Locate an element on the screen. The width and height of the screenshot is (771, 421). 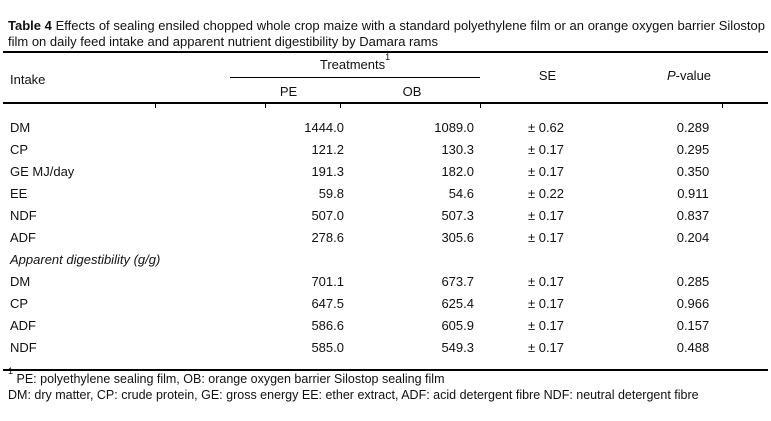
table-row: DM 1444.0 1089.0 ± 0.62 0.289 is located at coordinates (385, 127).